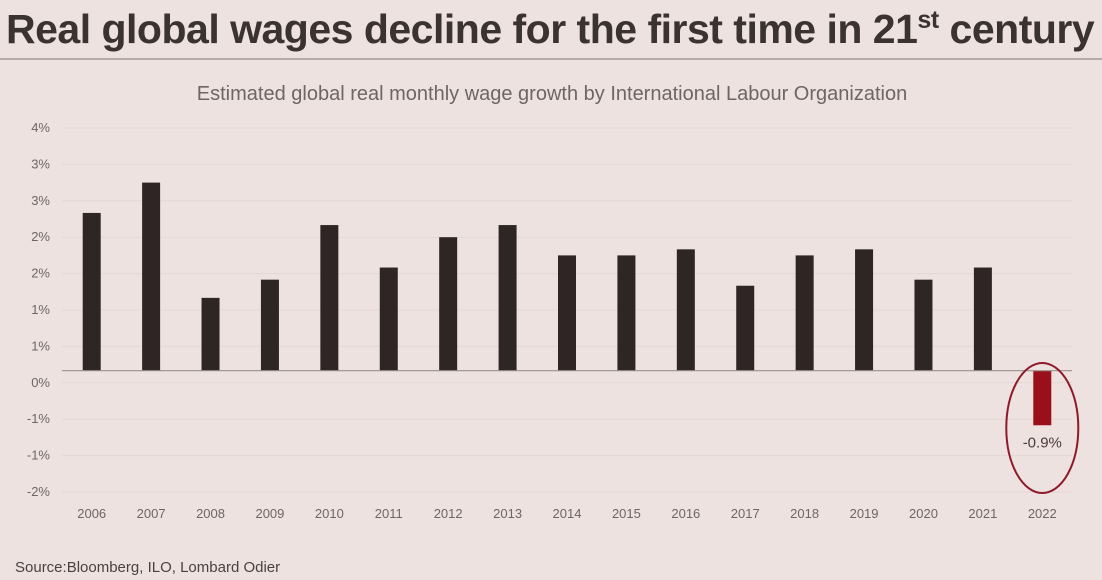 The height and width of the screenshot is (580, 1102). What do you see at coordinates (507, 513) in the screenshot?
I see `x-tick-label: 2013` at bounding box center [507, 513].